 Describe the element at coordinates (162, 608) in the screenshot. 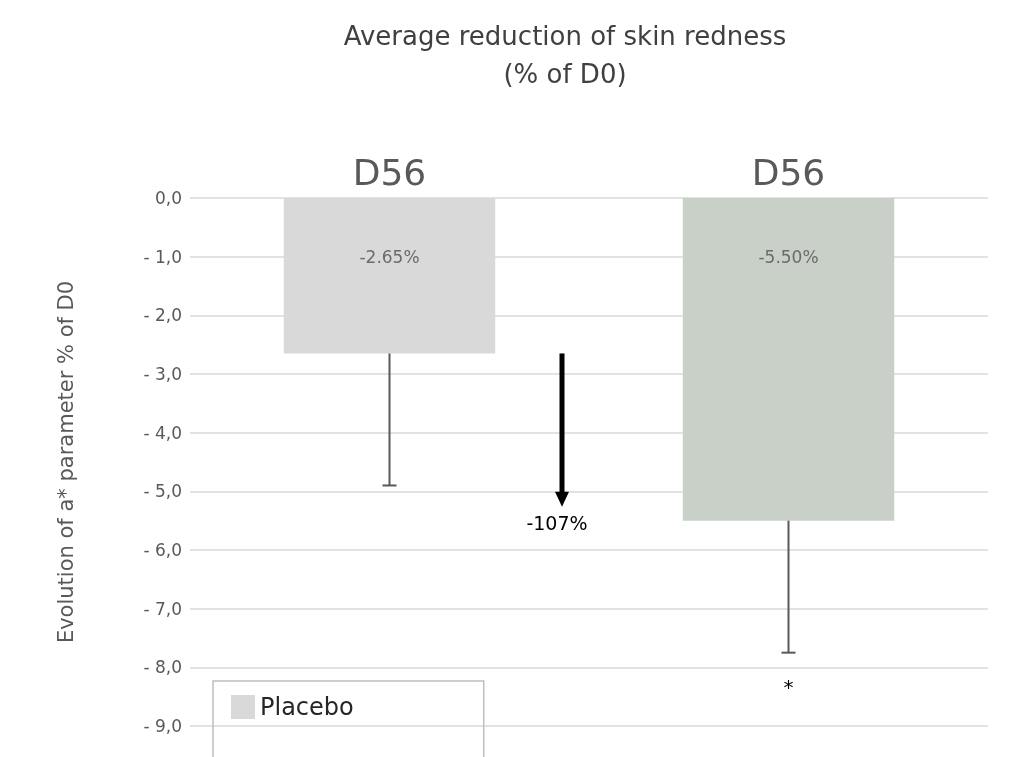

I see `y-tick-label: - 7,0` at that location.